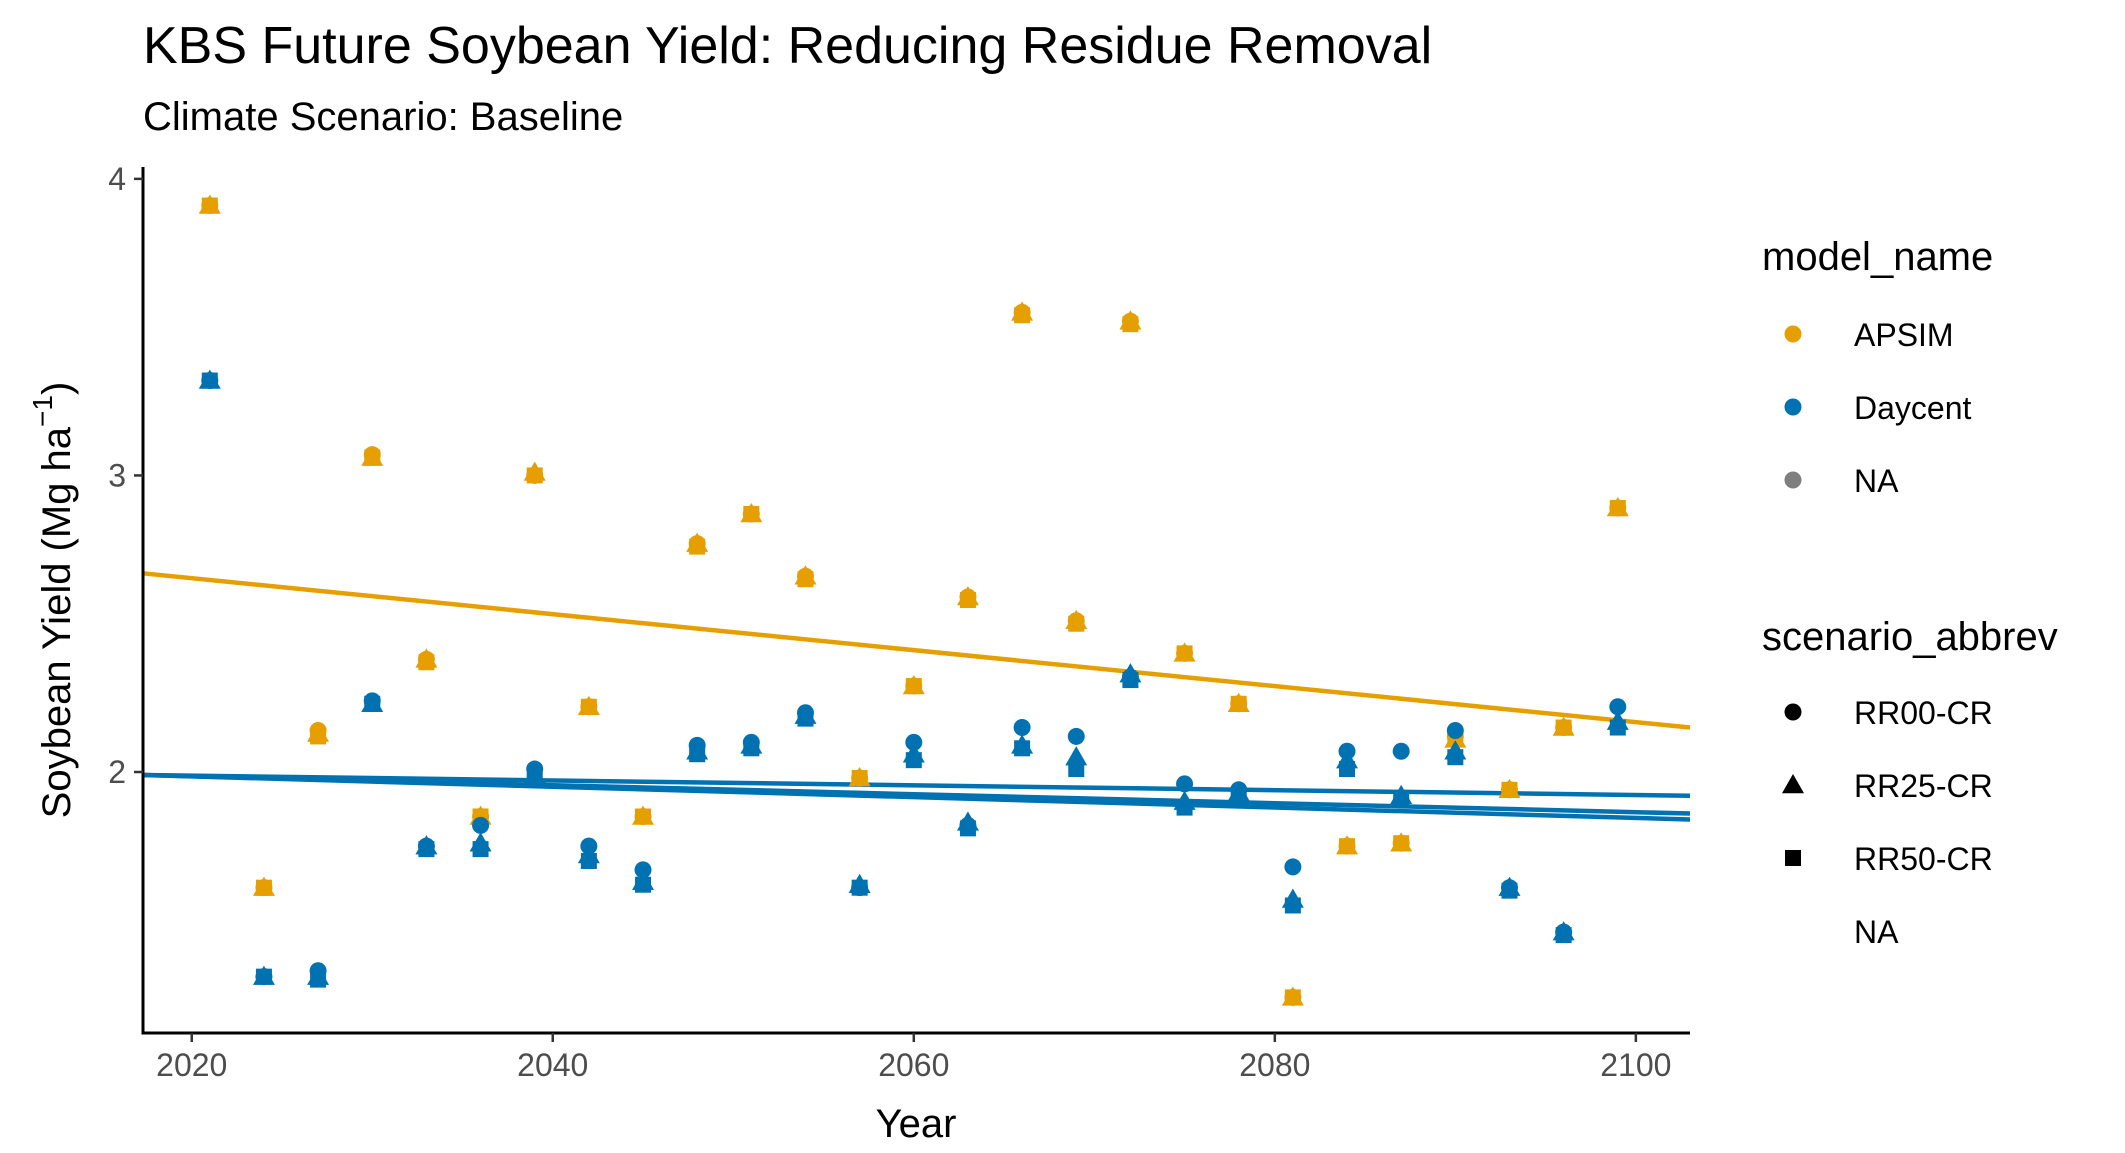 The height and width of the screenshot is (1153, 2125). Describe the element at coordinates (1923, 786) in the screenshot. I see `legend-label-rr25-cr: RR25-CR` at that location.